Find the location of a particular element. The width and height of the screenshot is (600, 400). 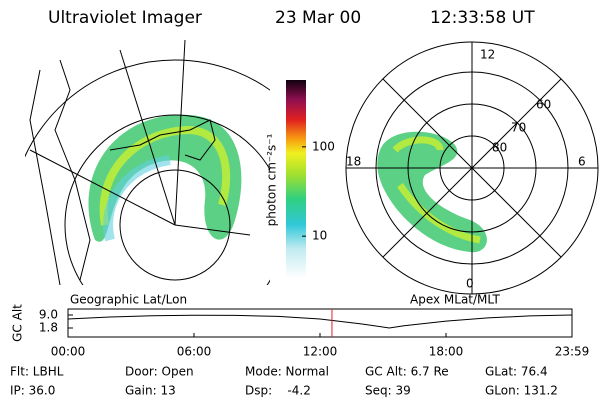

time: 12:33:58 UT is located at coordinates (482, 18).